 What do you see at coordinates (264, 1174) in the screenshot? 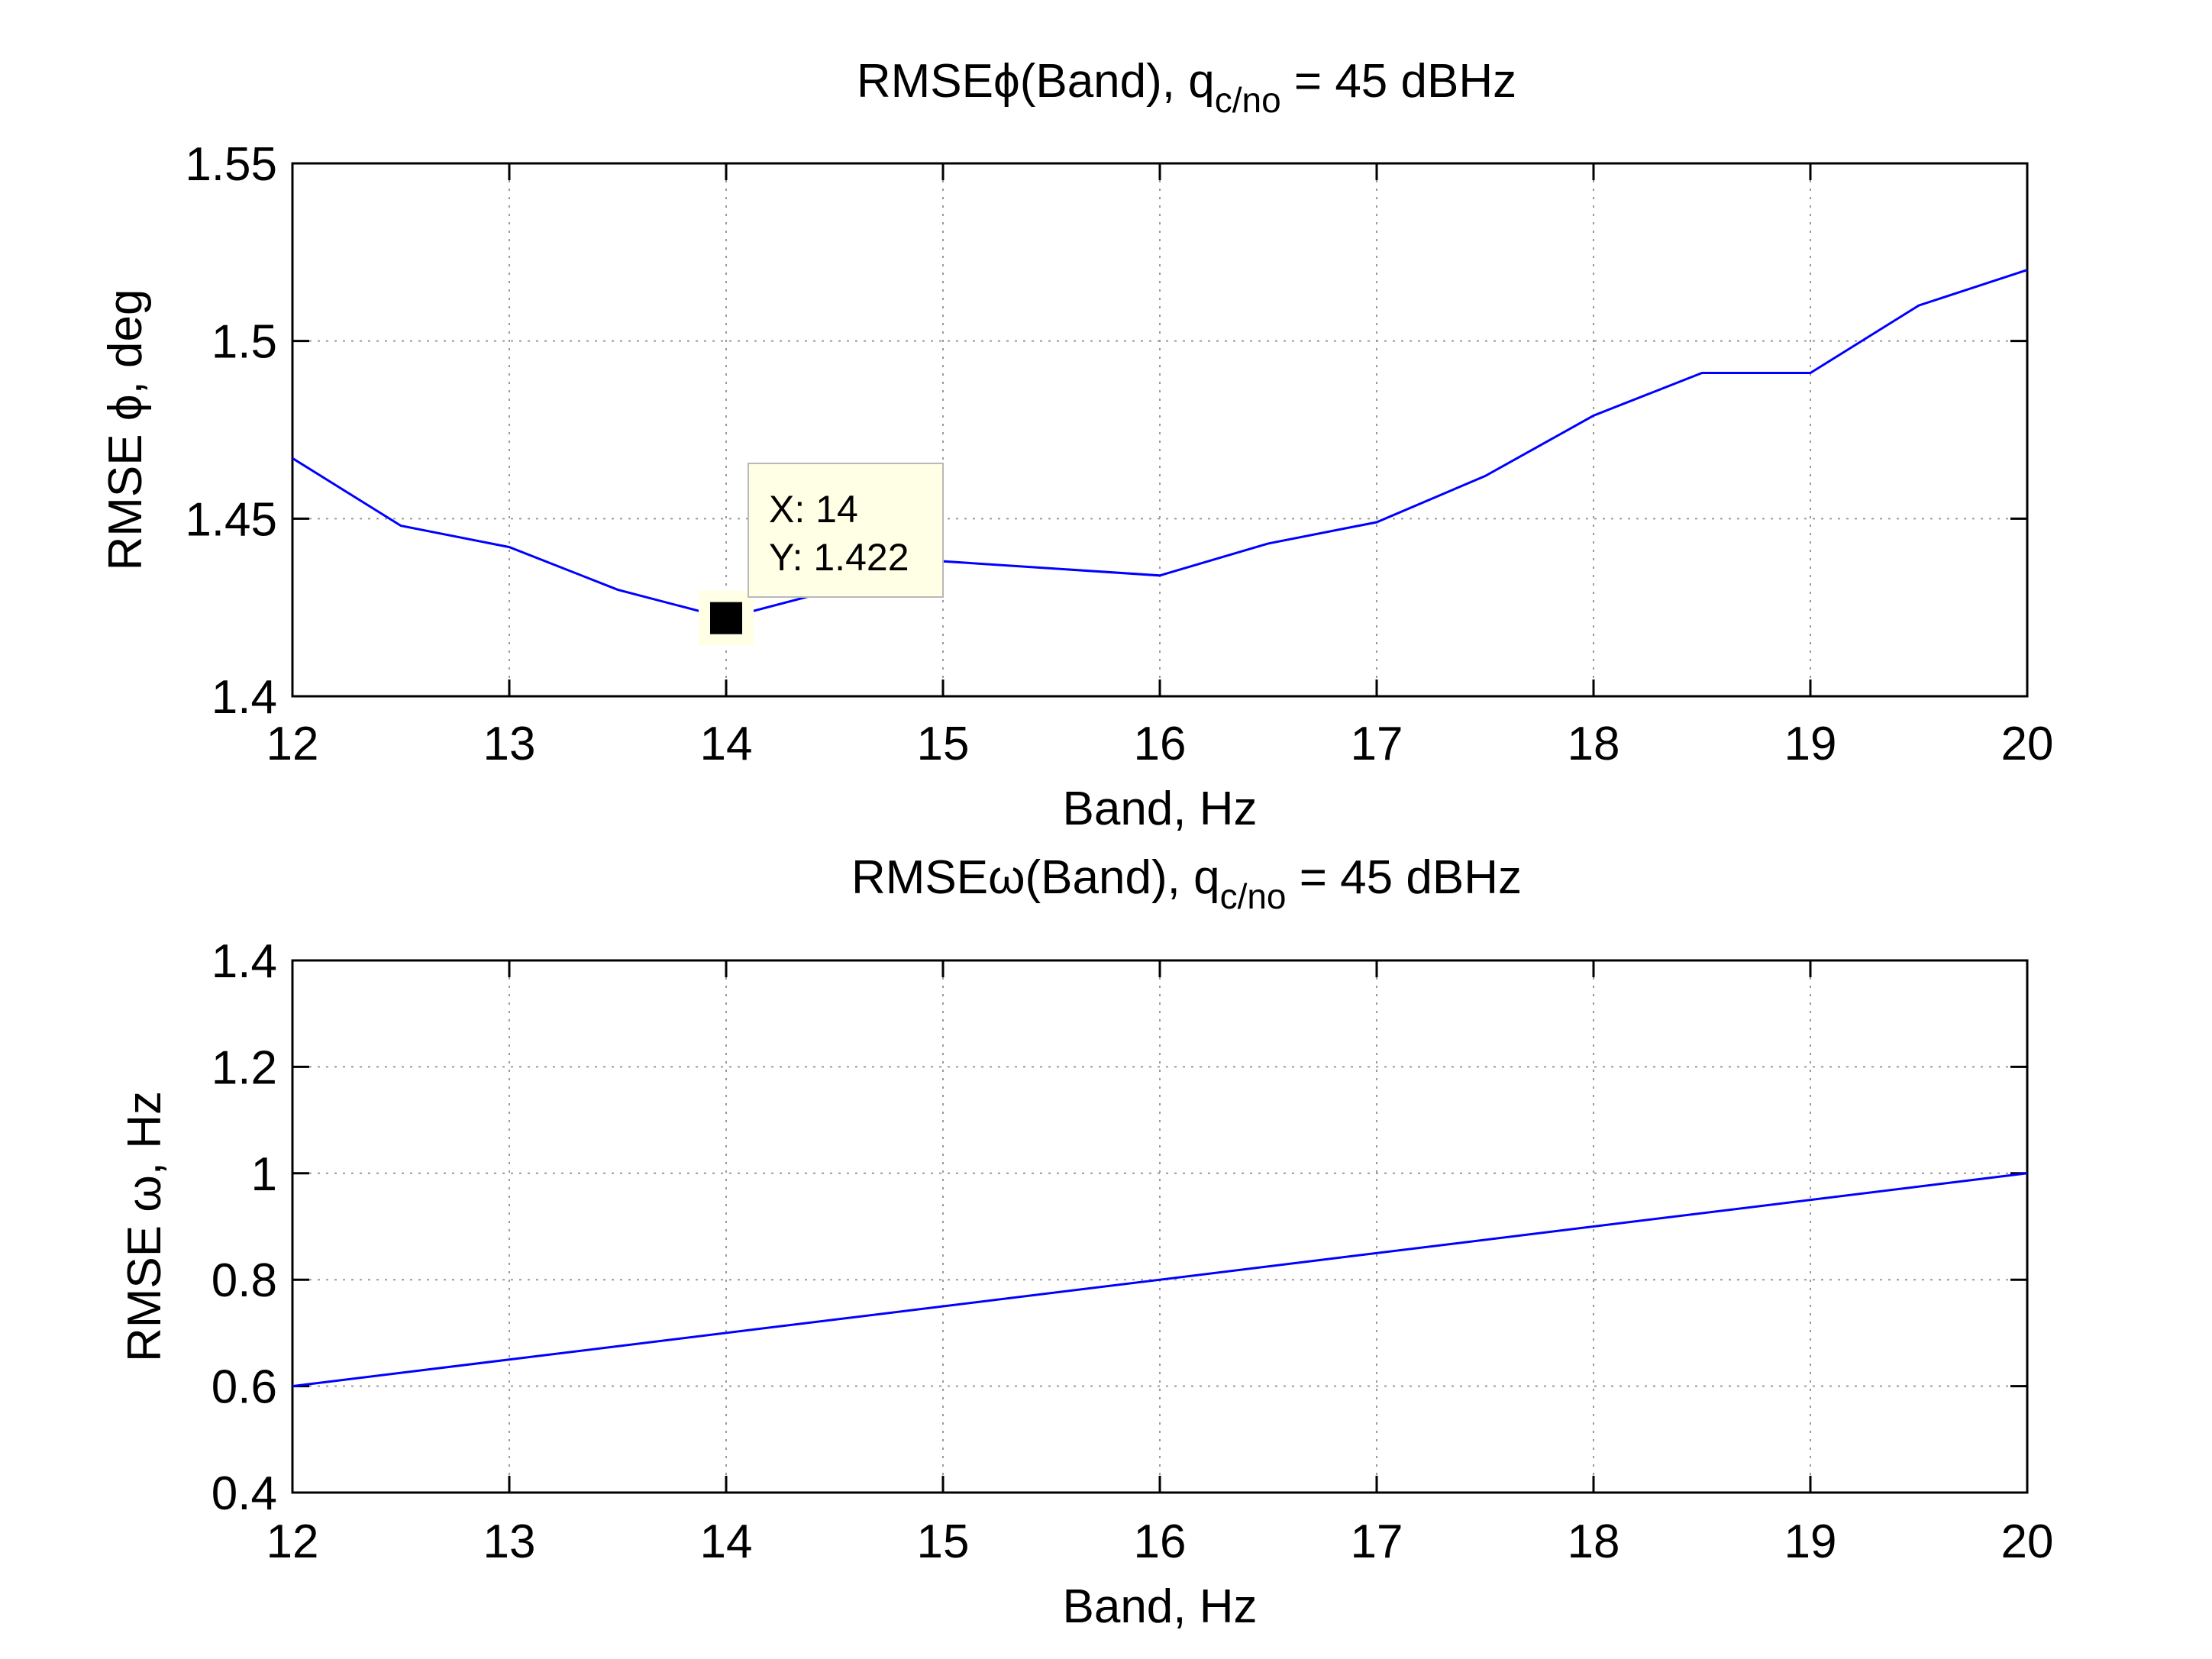
I see `y-tick-label: 1` at bounding box center [264, 1174].